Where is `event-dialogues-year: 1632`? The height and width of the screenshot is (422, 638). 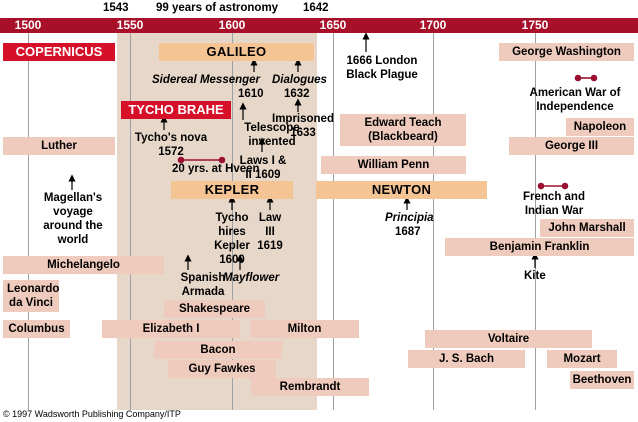
event-dialogues-year: 1632 is located at coordinates (297, 94).